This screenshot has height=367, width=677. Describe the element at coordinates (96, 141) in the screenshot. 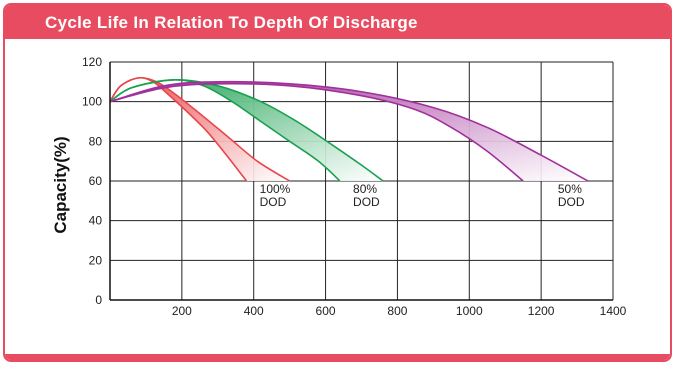

I see `y-tick-label: 80` at that location.